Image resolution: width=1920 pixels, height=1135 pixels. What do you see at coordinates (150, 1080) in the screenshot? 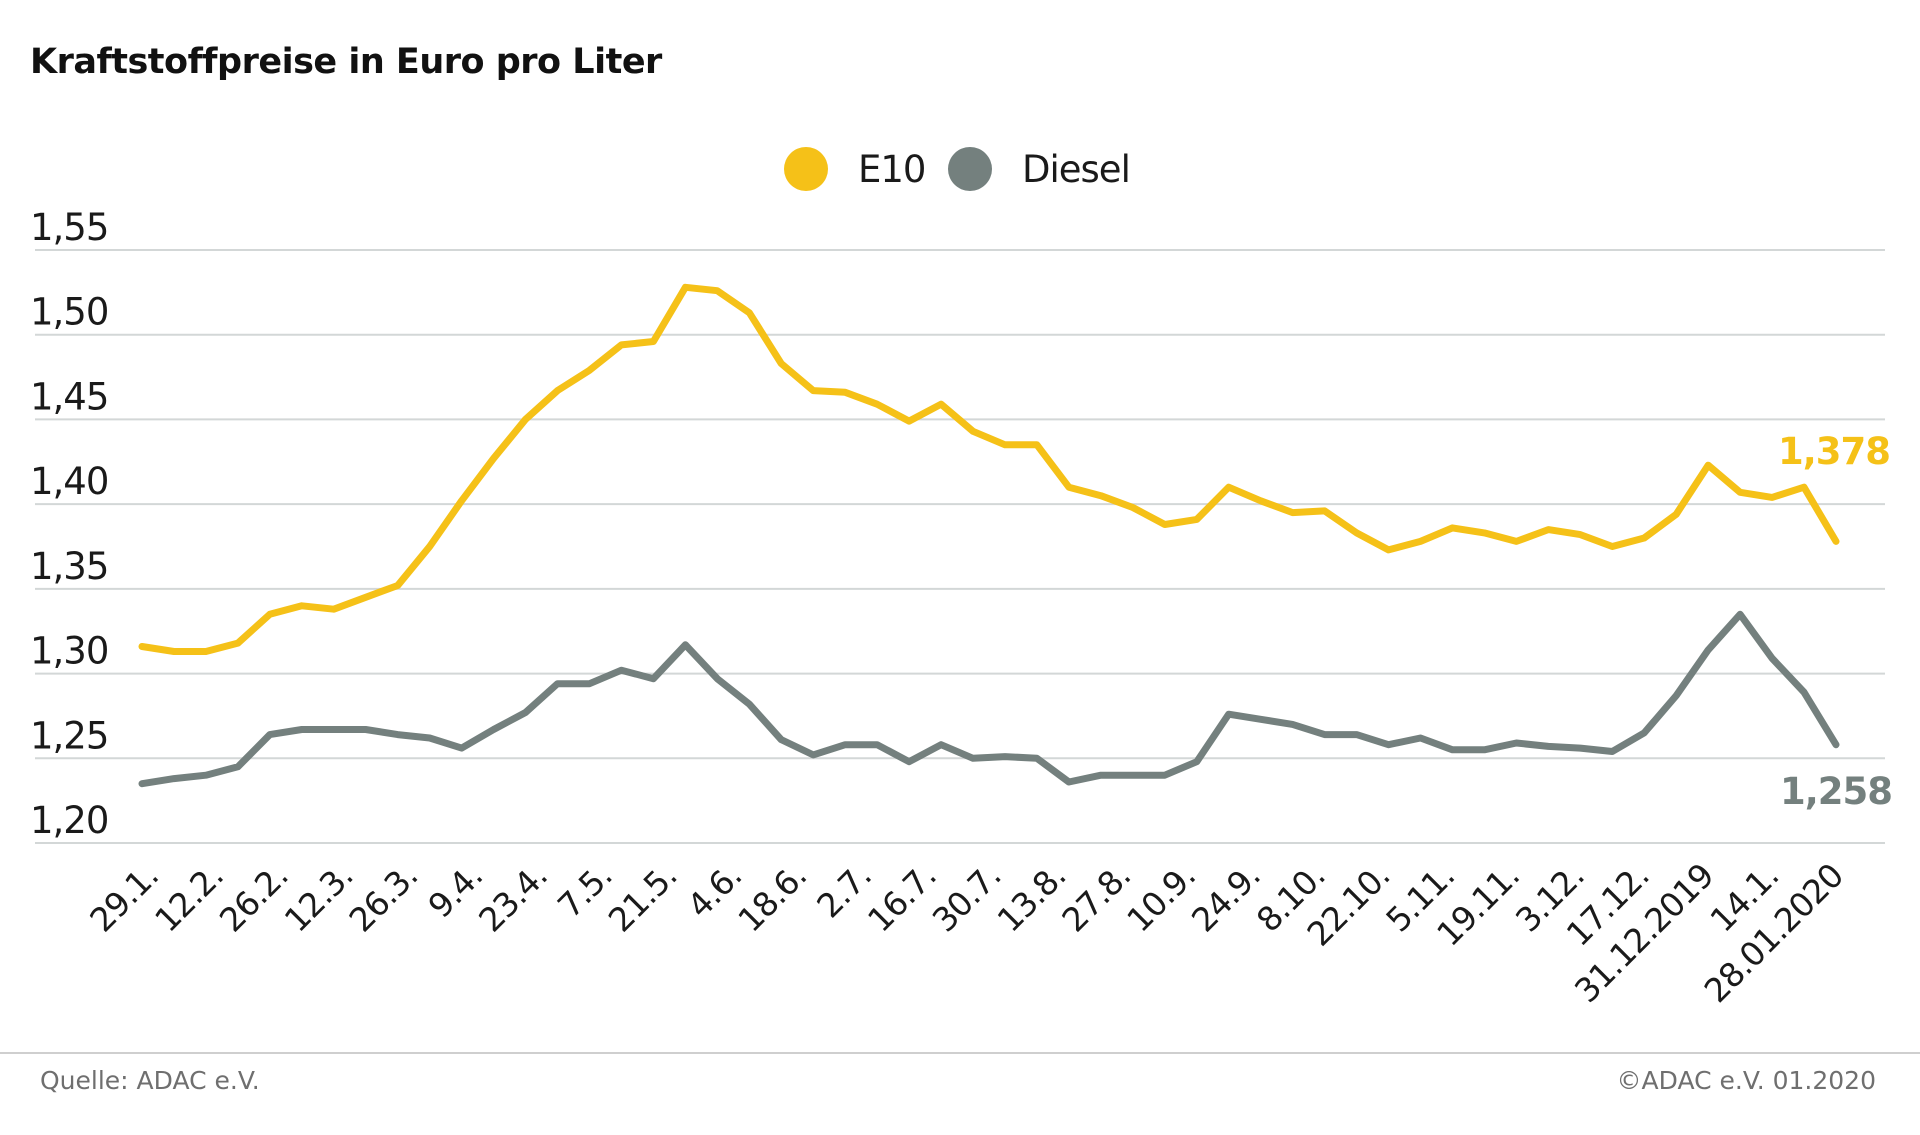
I see `source-note: Quelle: ADAC e.V.` at bounding box center [150, 1080].